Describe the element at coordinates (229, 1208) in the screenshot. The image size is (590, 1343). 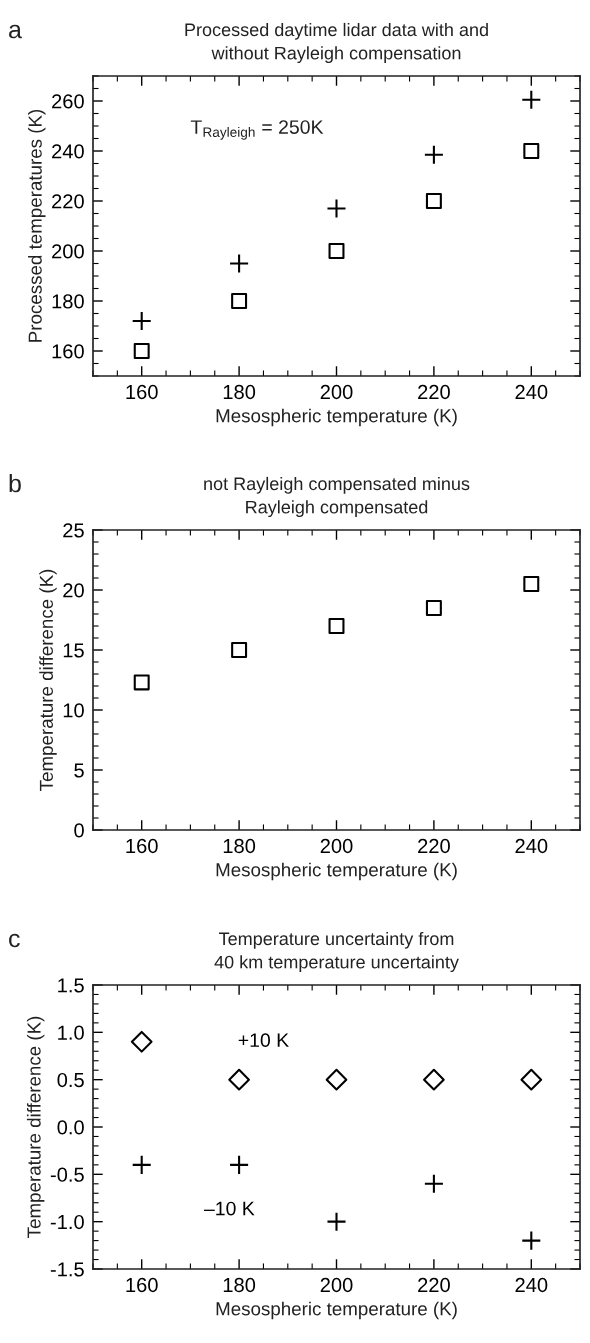
I see `series-label: –10 K` at that location.